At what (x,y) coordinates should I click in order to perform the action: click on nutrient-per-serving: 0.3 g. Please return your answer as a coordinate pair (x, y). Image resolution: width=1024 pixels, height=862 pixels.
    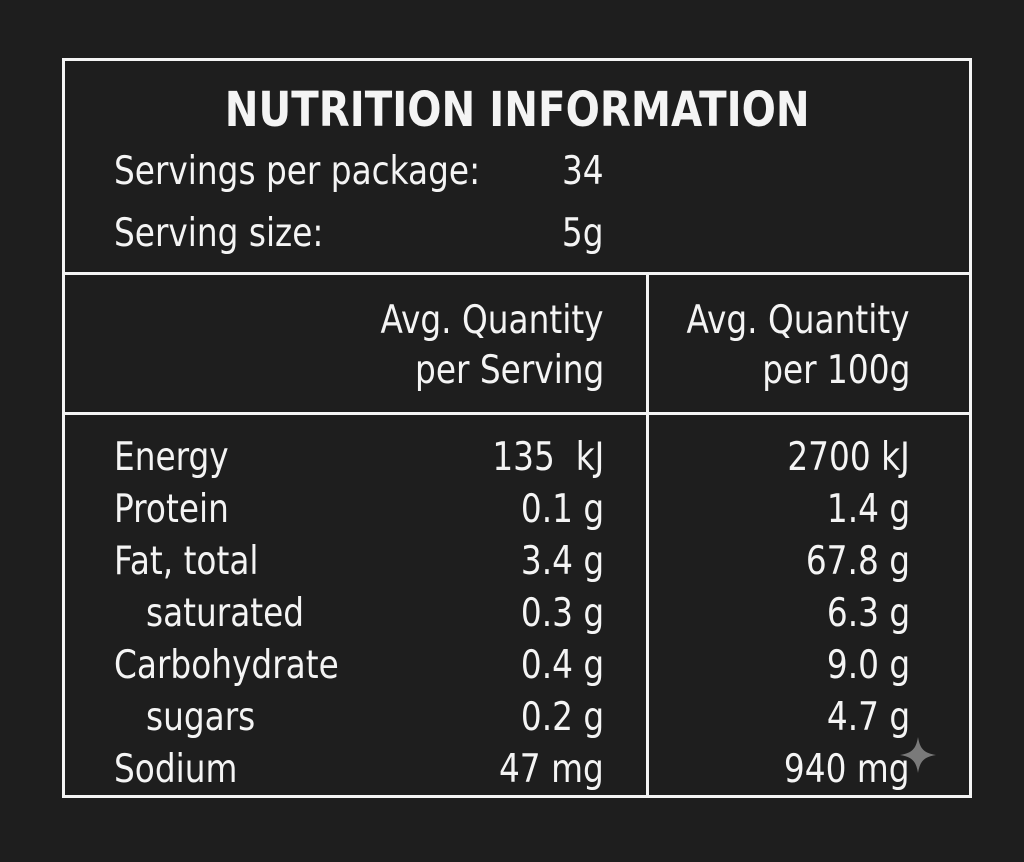
    Looking at the image, I should click on (562, 613).